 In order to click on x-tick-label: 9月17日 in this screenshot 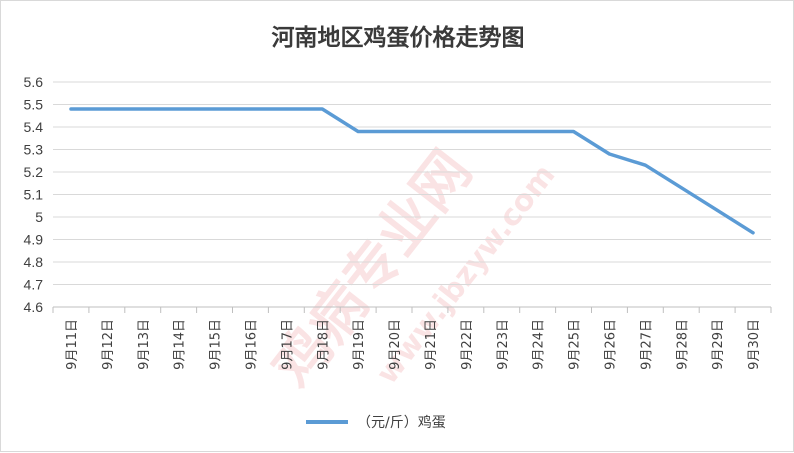, I will do `click(287, 344)`.